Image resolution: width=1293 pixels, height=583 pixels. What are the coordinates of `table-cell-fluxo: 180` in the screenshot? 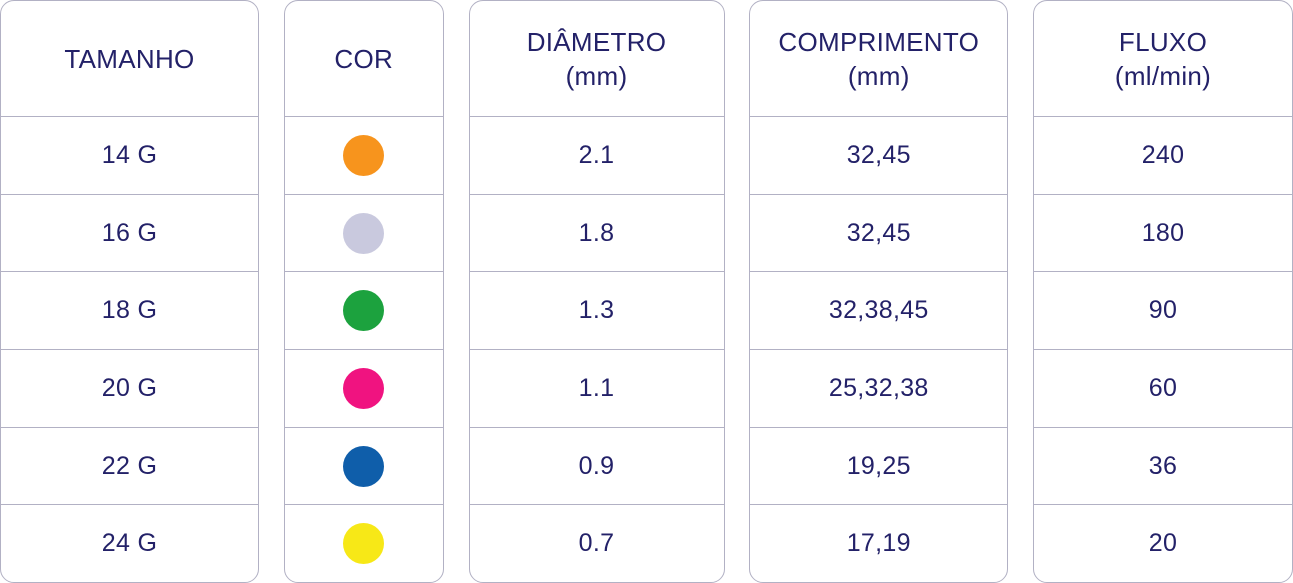 It's located at (1163, 232).